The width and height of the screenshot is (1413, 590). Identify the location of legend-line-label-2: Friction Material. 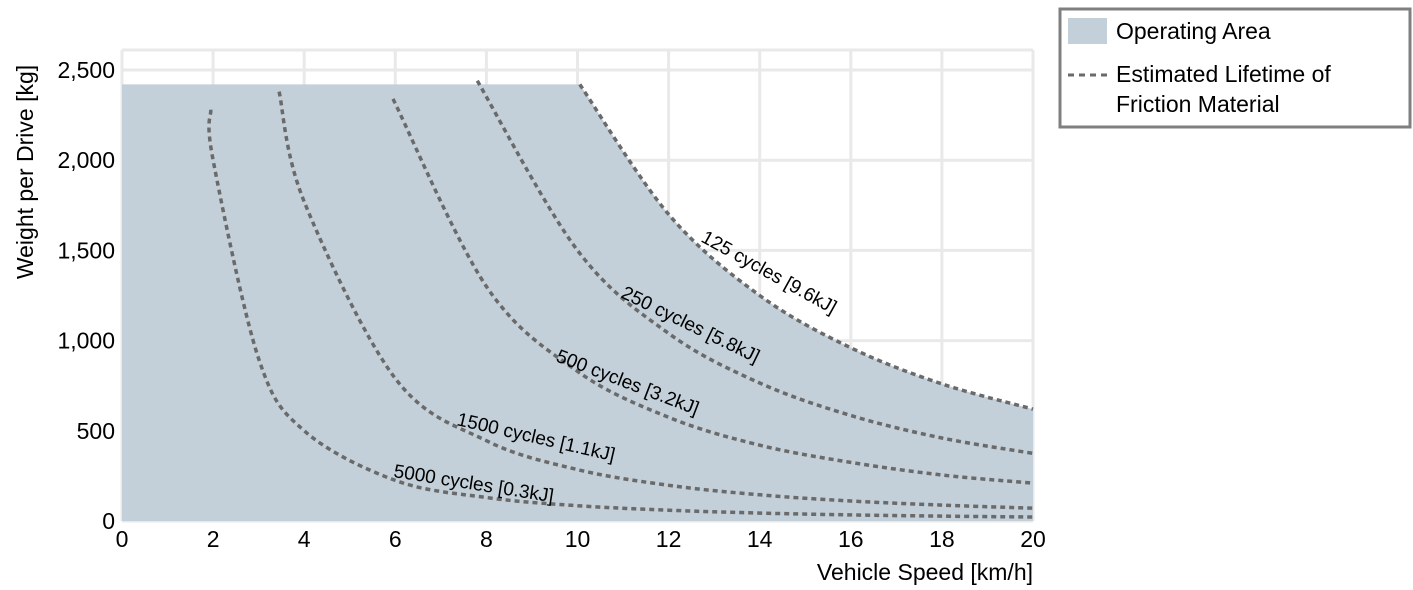
(1198, 104).